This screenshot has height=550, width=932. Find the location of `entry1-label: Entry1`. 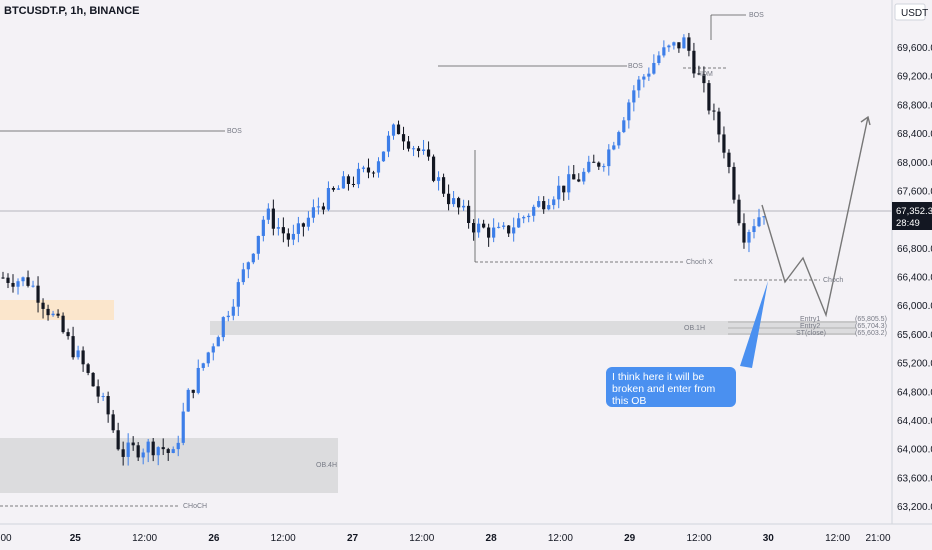

entry1-label: Entry1 is located at coordinates (810, 319).